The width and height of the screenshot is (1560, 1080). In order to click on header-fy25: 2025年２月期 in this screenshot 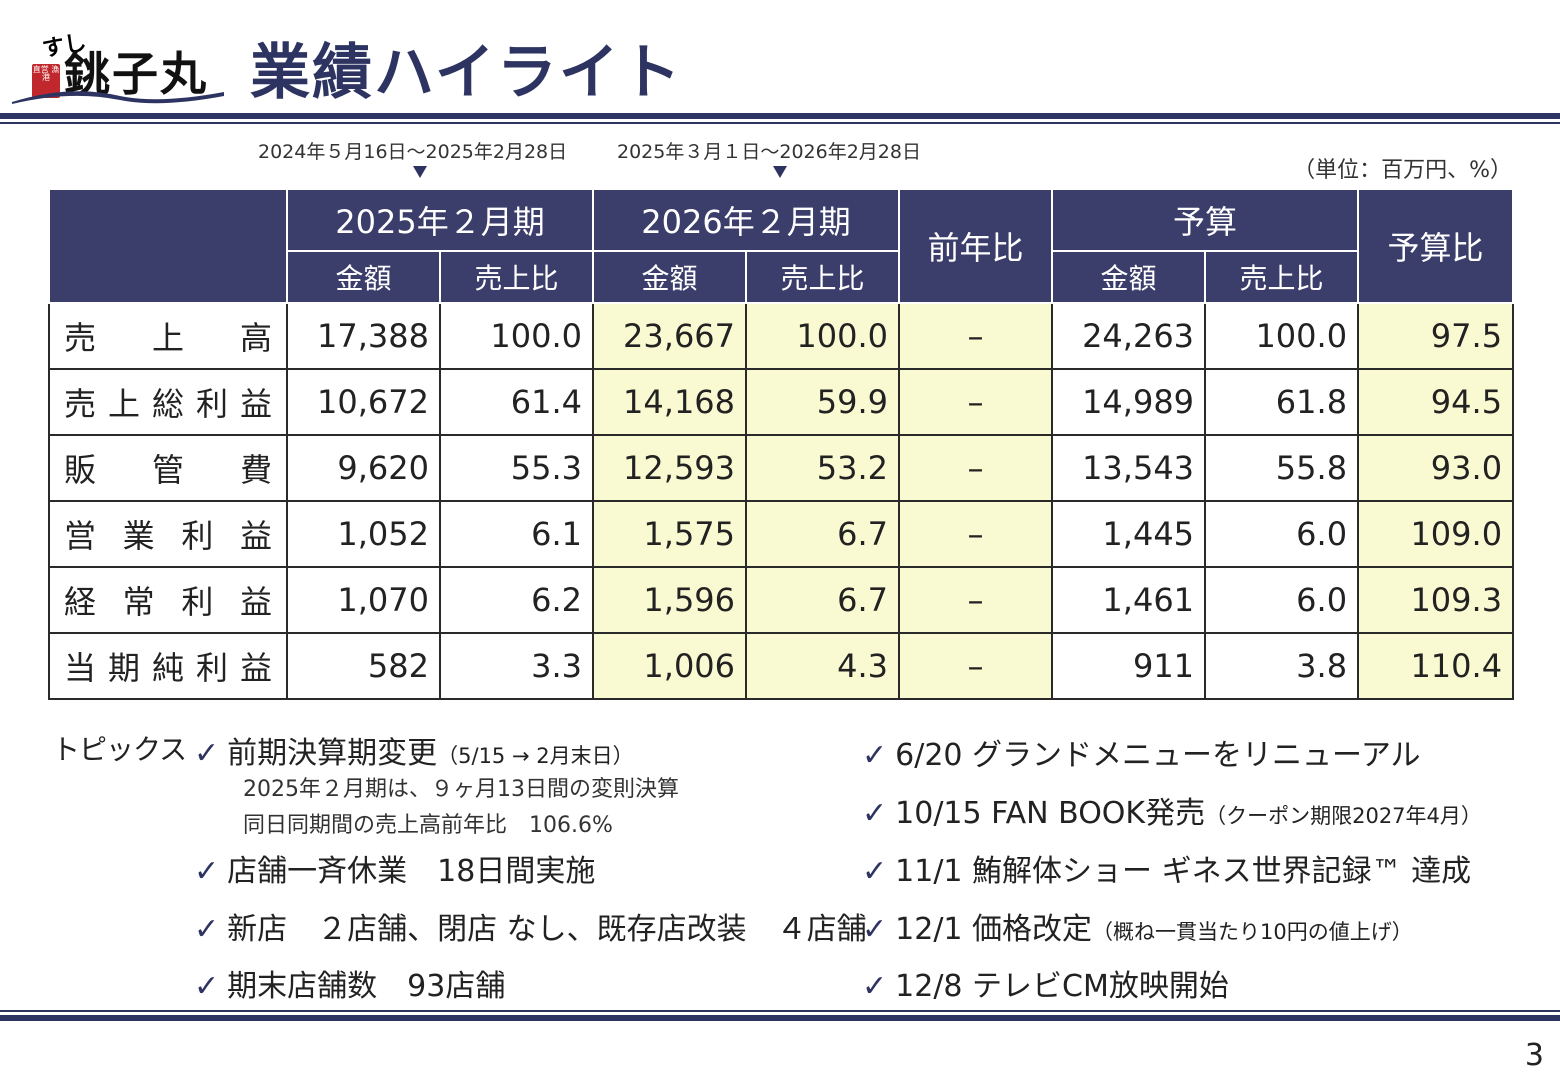, I will do `click(440, 220)`.